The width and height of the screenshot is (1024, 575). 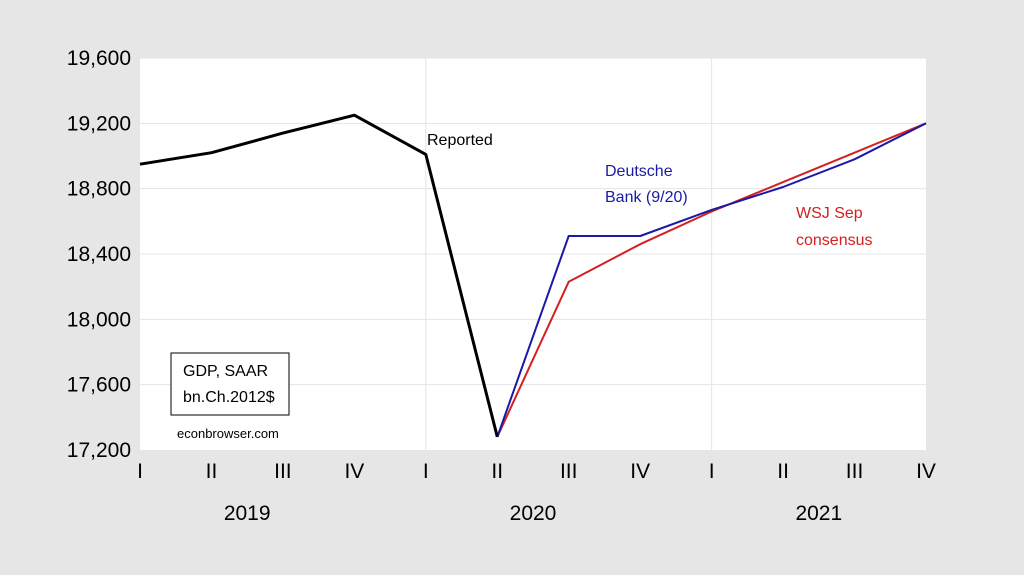 I want to click on y-tick-label: 17,600, so click(x=99, y=385).